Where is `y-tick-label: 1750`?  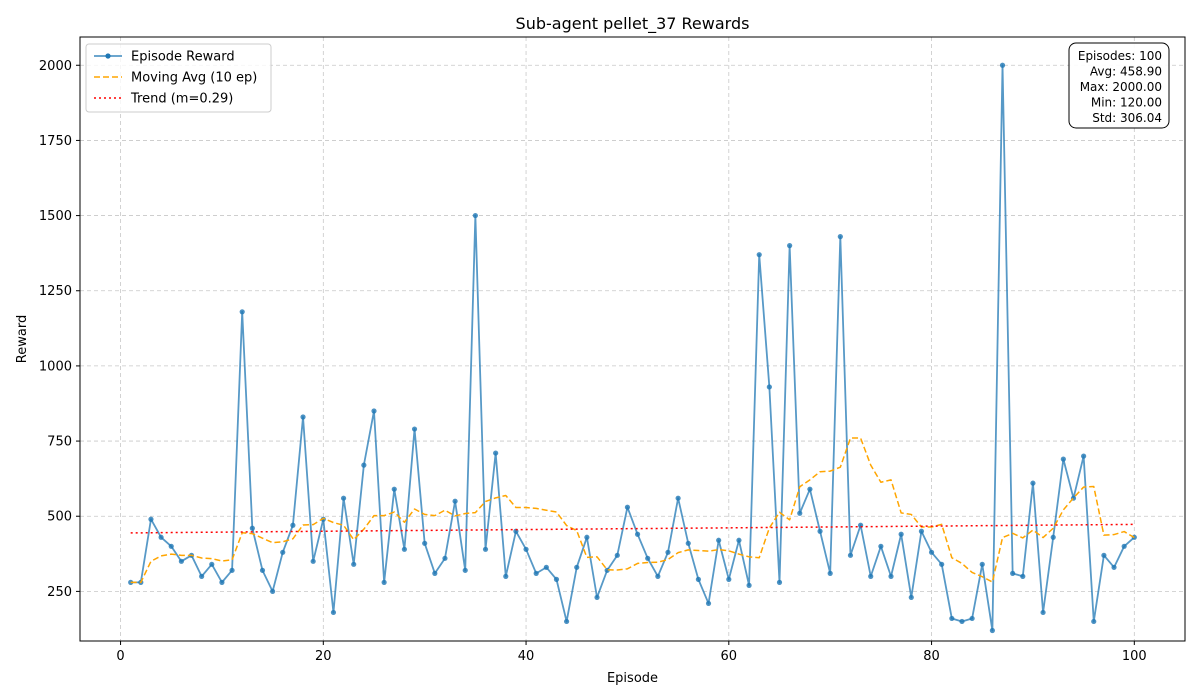 y-tick-label: 1750 is located at coordinates (55, 141).